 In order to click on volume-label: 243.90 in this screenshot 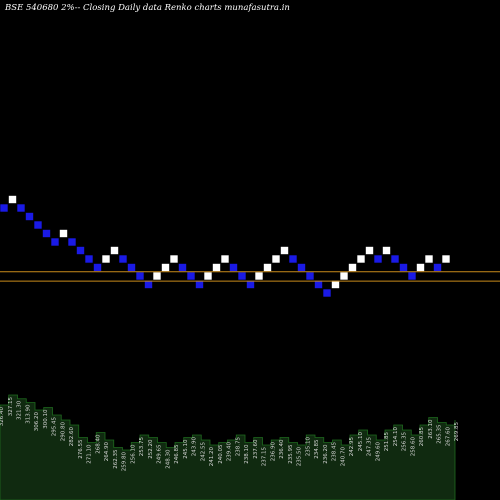, I will do `click(195, 447)`.